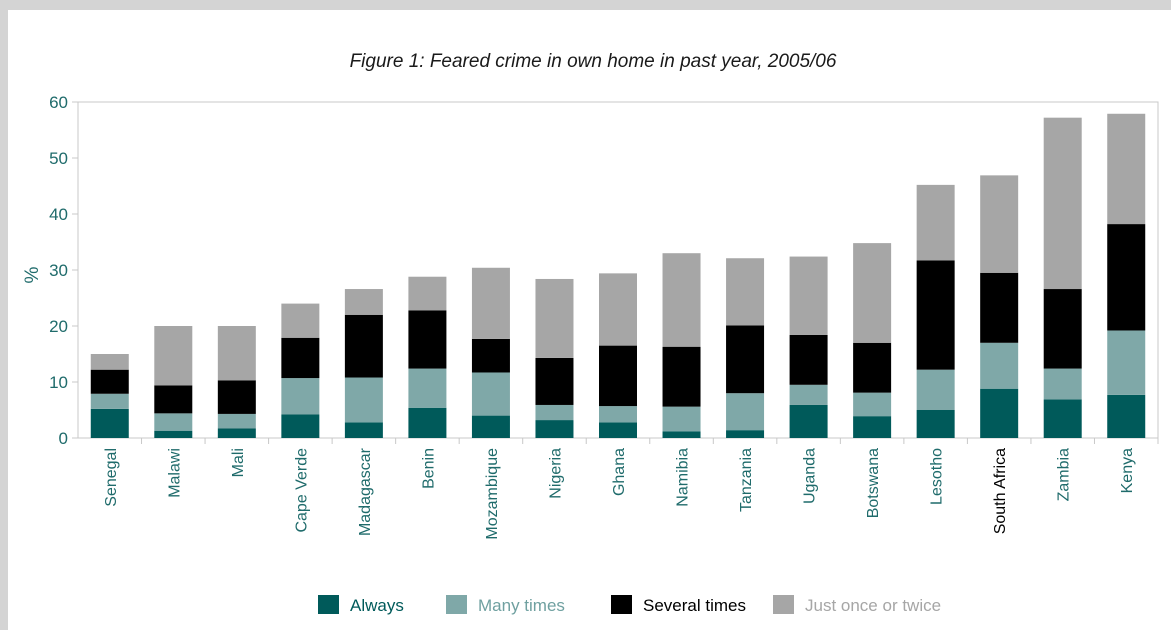 The width and height of the screenshot is (1171, 630). Describe the element at coordinates (1127, 470) in the screenshot. I see `category-label: Kenya` at that location.